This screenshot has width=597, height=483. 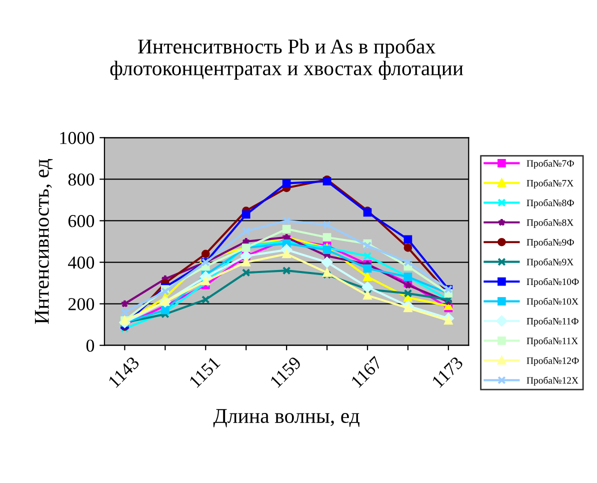 What do you see at coordinates (81, 304) in the screenshot?
I see `y-tick-label: 200` at bounding box center [81, 304].